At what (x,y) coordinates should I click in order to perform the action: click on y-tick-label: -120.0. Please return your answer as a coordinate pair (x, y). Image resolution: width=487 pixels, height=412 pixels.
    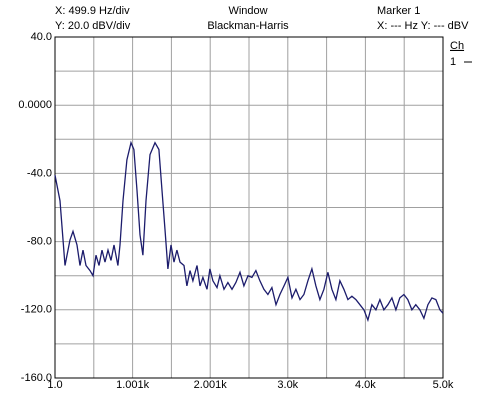
    Looking at the image, I should click on (36, 310).